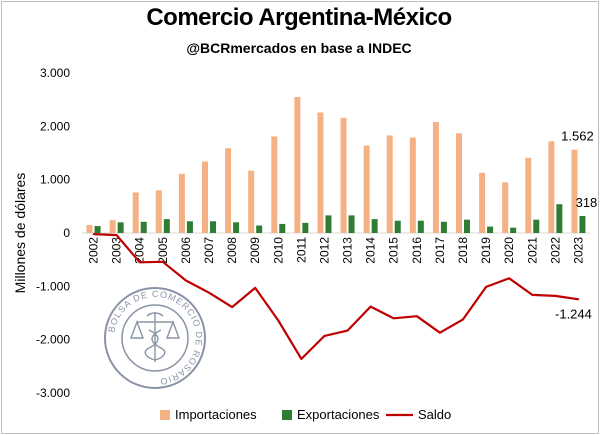  What do you see at coordinates (165, 415) in the screenshot?
I see `legend-swatch-importaciones` at bounding box center [165, 415].